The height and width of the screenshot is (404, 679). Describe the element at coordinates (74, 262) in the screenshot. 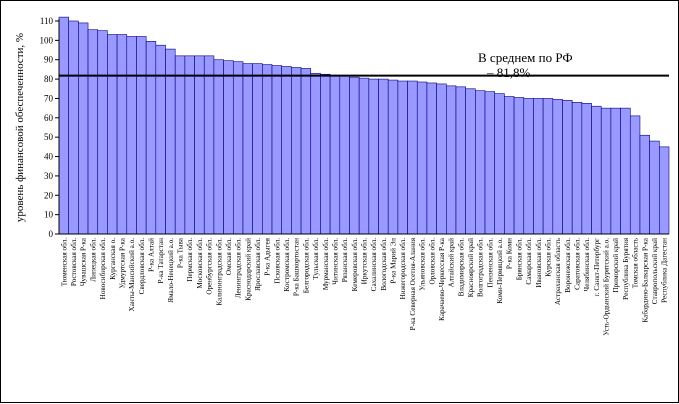

I see `category-label: Ростовская обл.` at that location.